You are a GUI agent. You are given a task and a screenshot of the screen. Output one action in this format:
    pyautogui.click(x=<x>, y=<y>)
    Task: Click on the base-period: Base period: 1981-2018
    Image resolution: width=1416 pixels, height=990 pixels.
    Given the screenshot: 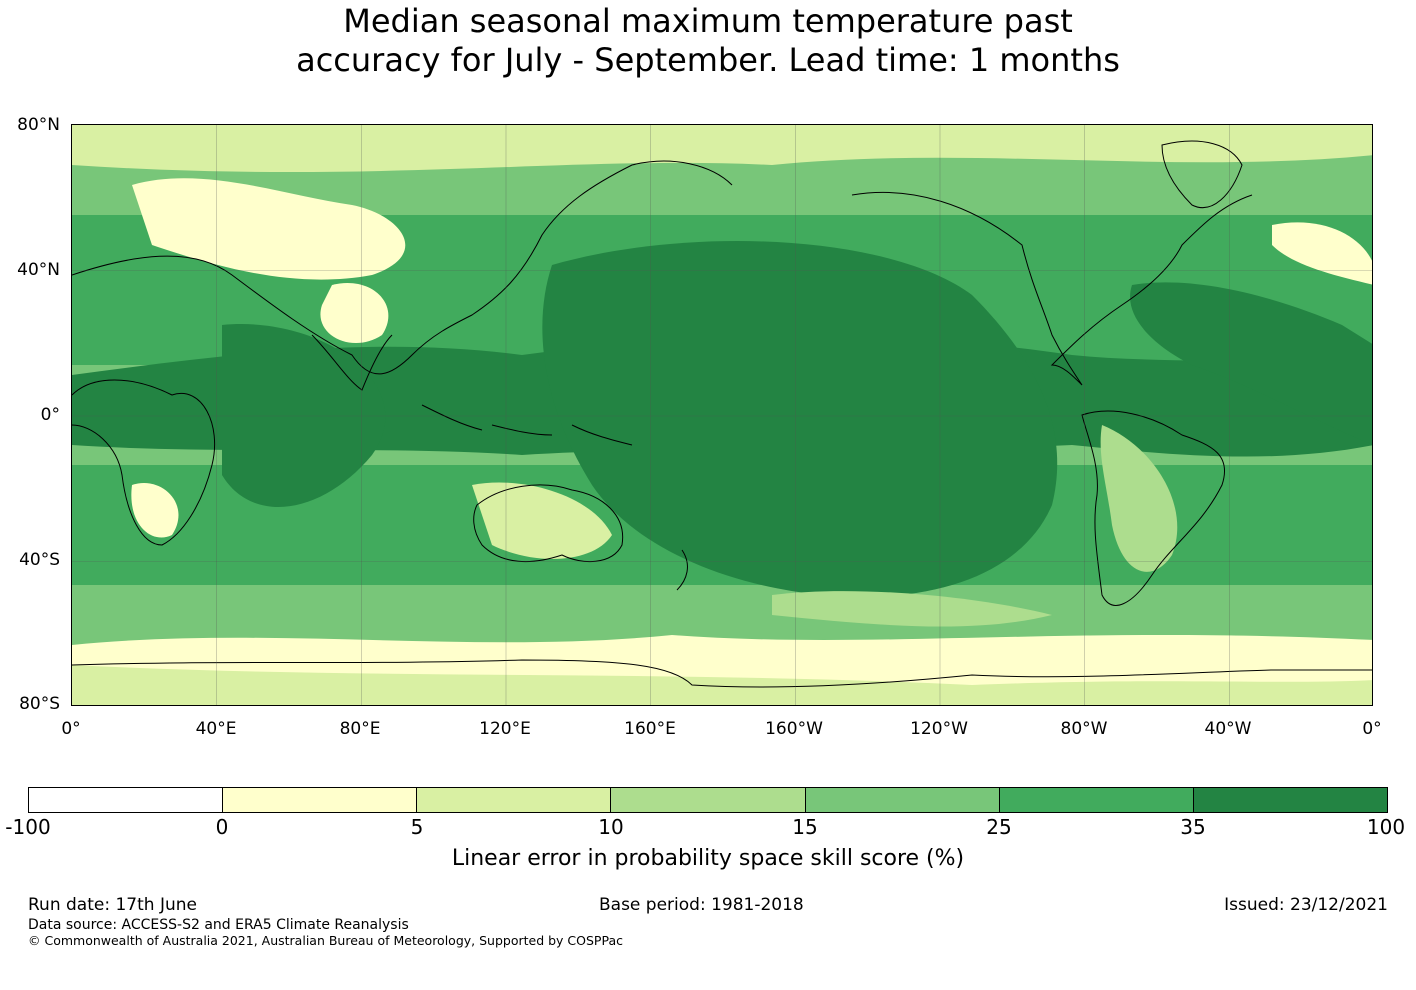 What is the action you would take?
    pyautogui.click(x=701, y=905)
    